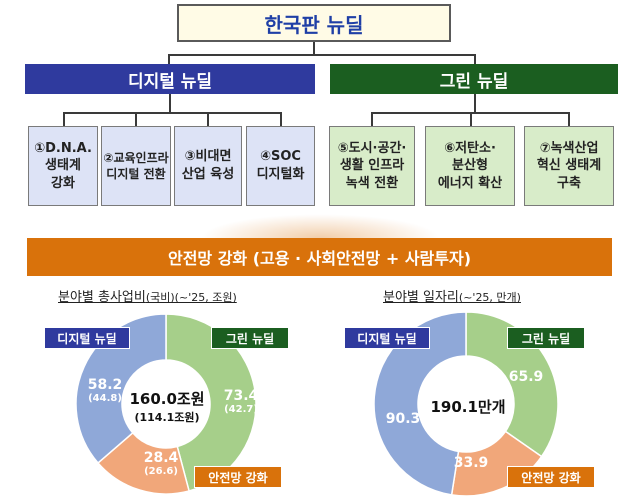  What do you see at coordinates (167, 417) in the screenshot?
I see `budget-center-sub: (114.1조원)` at bounding box center [167, 417].